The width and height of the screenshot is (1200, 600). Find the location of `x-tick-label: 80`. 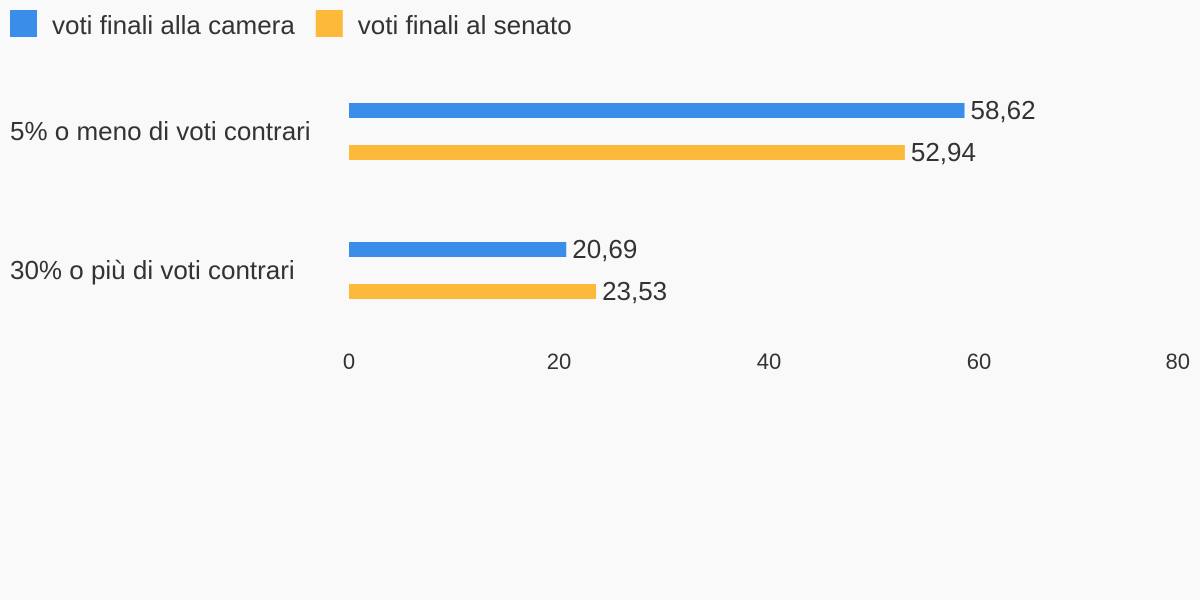

x-tick-label: 80 is located at coordinates (1178, 361).